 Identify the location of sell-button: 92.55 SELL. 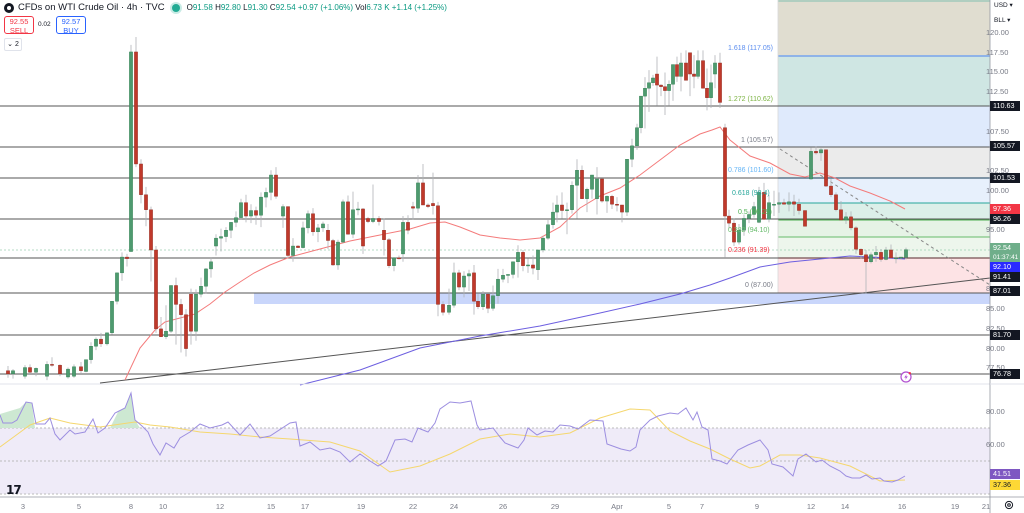
(19, 25).